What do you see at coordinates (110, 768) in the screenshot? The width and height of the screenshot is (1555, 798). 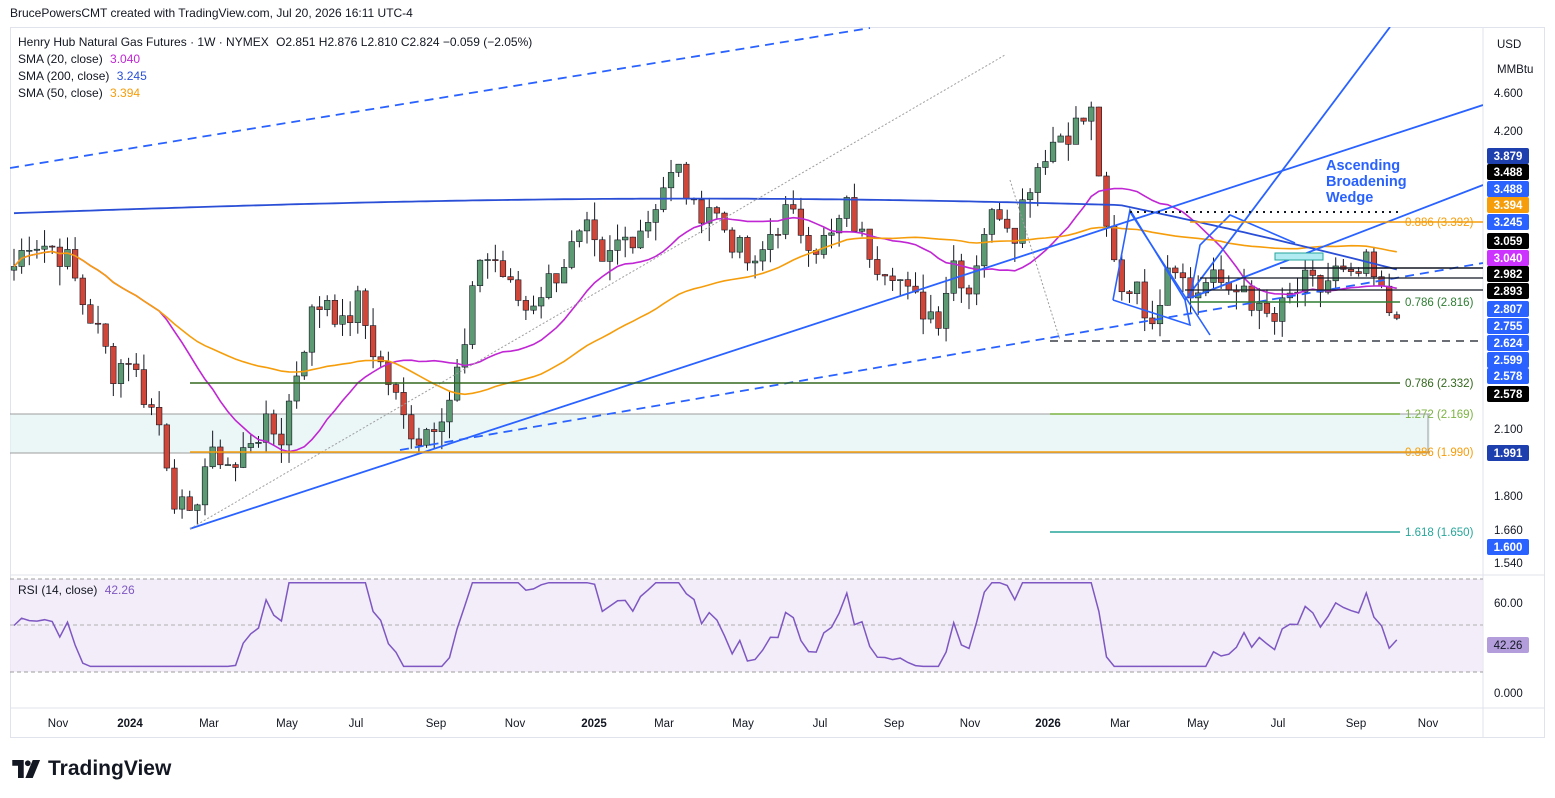 I see `tradingview-brand: TradingView` at bounding box center [110, 768].